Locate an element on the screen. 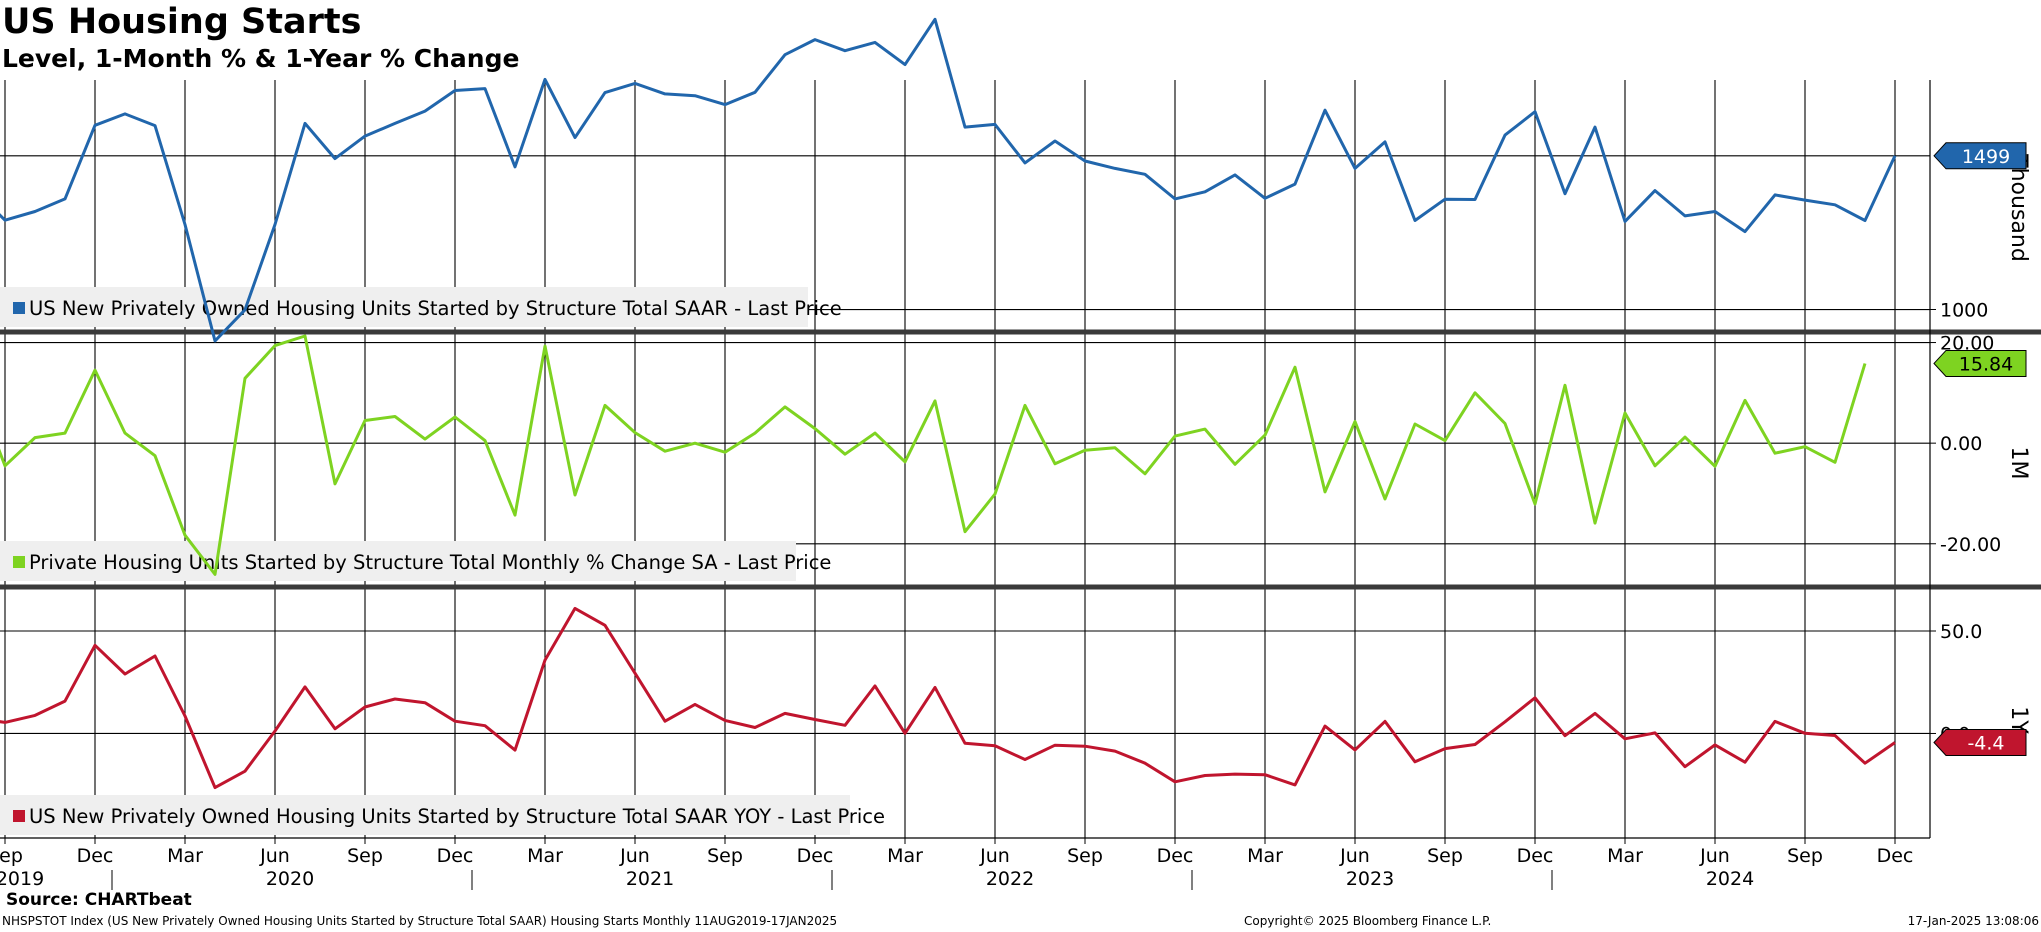  chart-title: US Housing Starts is located at coordinates (182, 22).